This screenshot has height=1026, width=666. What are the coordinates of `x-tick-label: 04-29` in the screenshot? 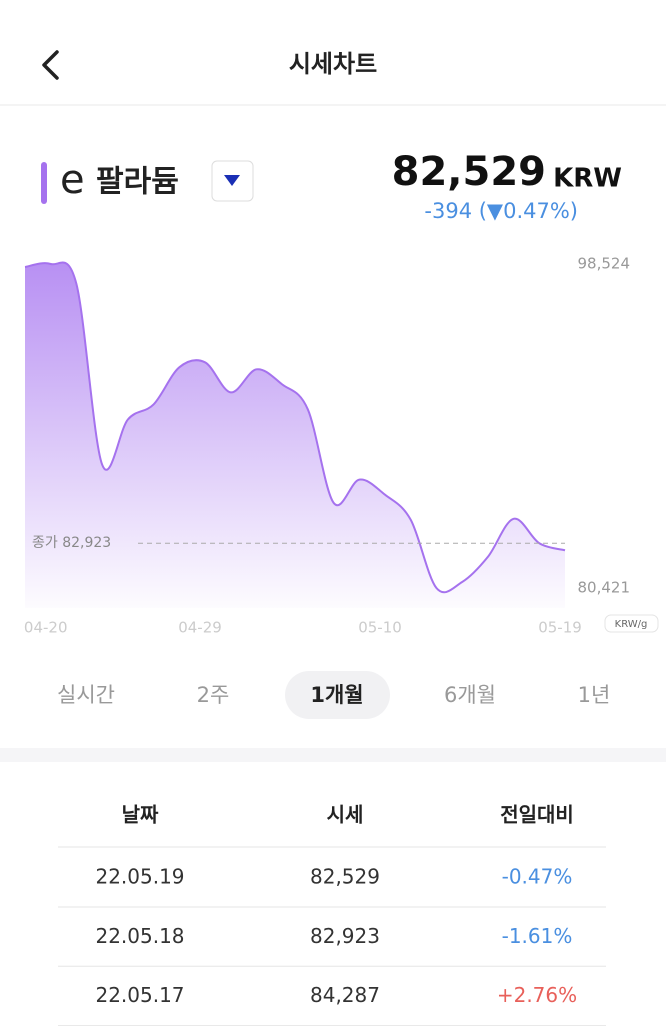 It's located at (200, 628).